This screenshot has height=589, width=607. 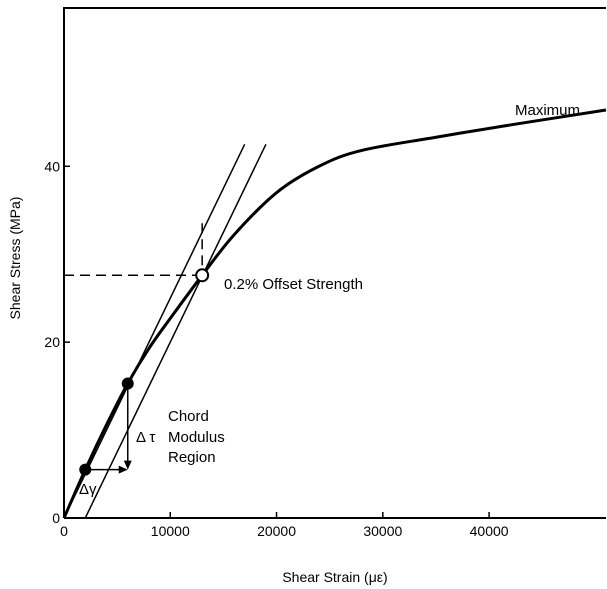 I want to click on x-tick-label: 0, so click(x=64, y=531).